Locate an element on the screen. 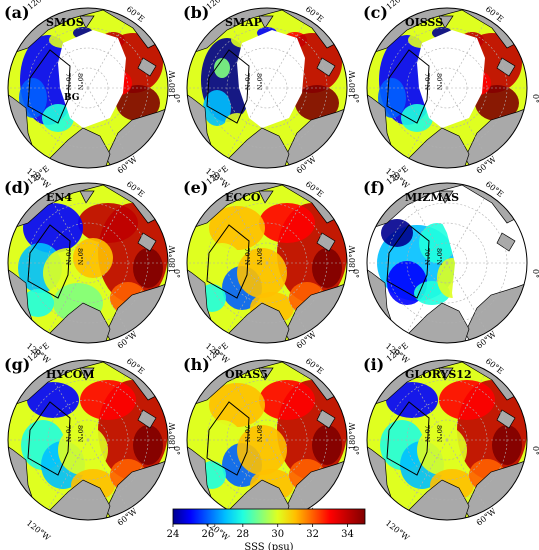 This screenshot has height=550, width=539. panel-title: MIZMAS is located at coordinates (432, 197).